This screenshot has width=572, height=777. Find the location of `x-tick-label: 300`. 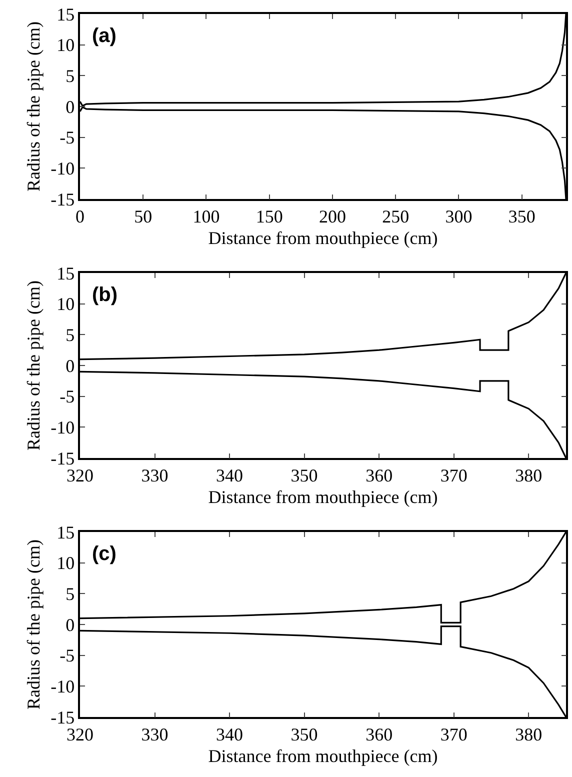

x-tick-label: 300 is located at coordinates (458, 216).